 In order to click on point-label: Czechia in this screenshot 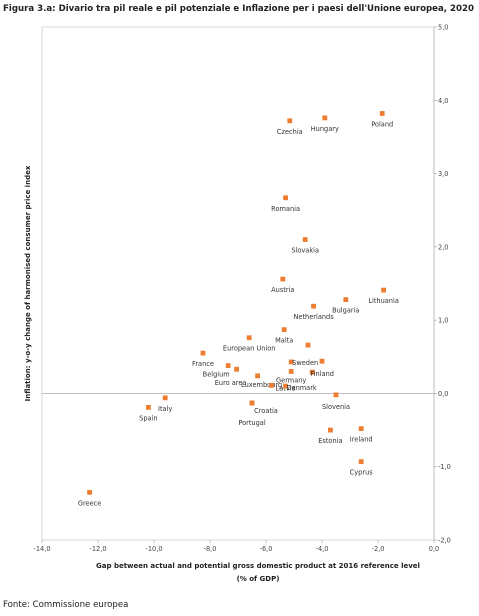, I will do `click(290, 132)`.